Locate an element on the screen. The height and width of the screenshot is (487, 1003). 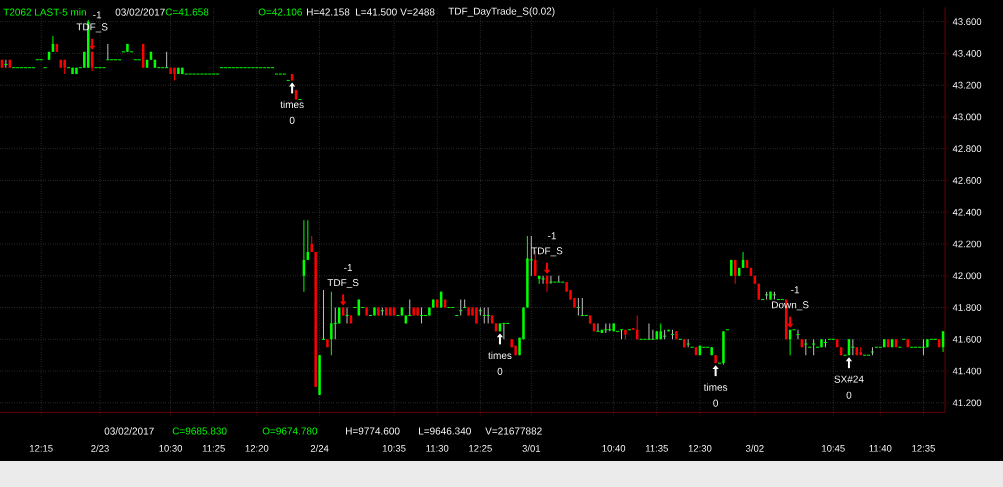
y-tick-label: 43.600 is located at coordinates (967, 22).